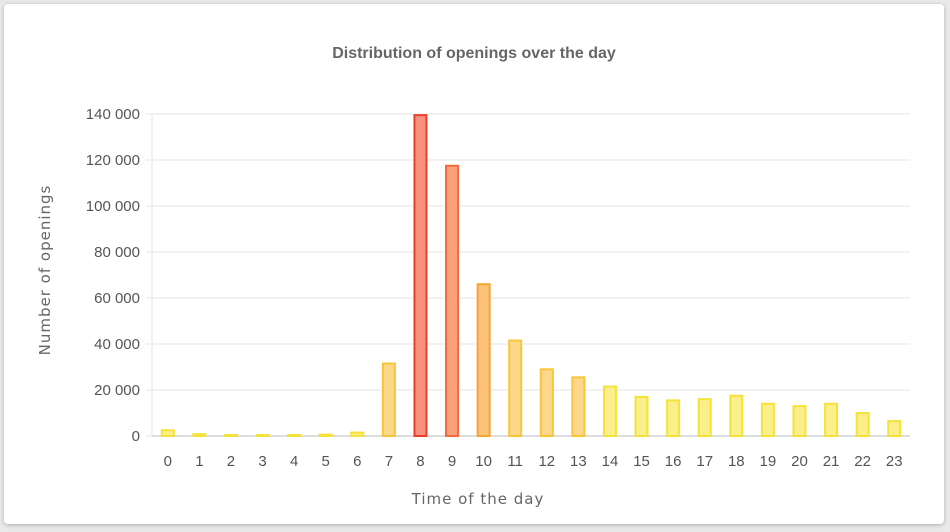 This screenshot has height=532, width=950. Describe the element at coordinates (294, 461) in the screenshot. I see `x-tick-label: 4` at that location.